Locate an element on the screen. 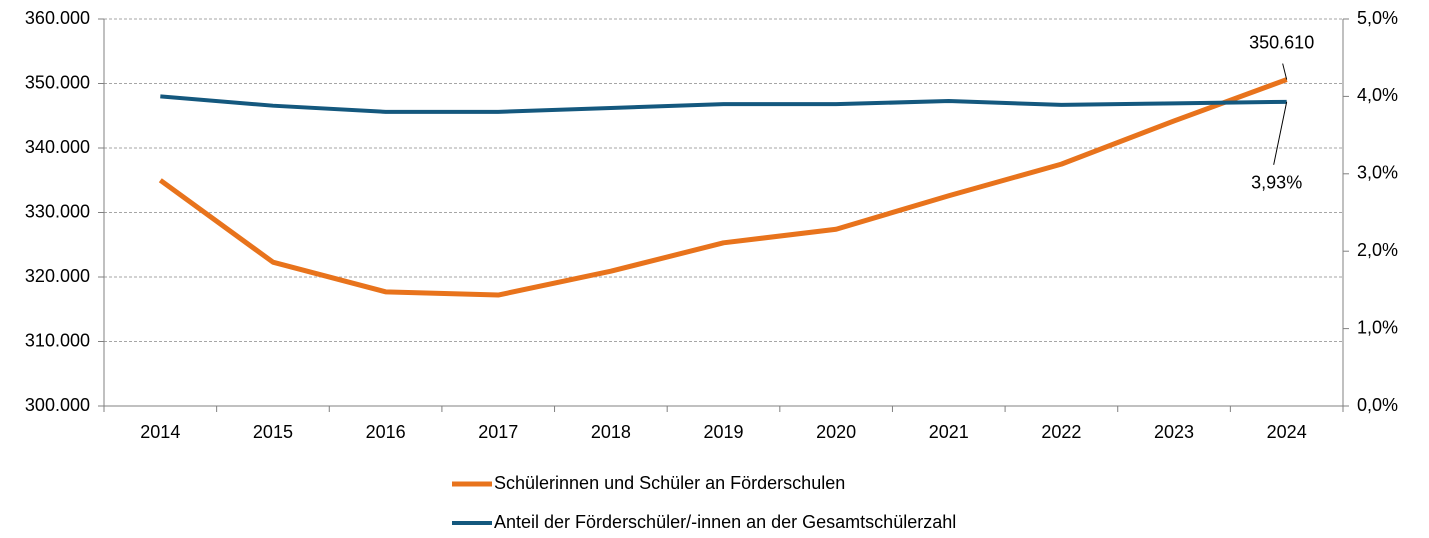 This screenshot has width=1429, height=538. y-tick-label: 340.000 is located at coordinates (57, 147).